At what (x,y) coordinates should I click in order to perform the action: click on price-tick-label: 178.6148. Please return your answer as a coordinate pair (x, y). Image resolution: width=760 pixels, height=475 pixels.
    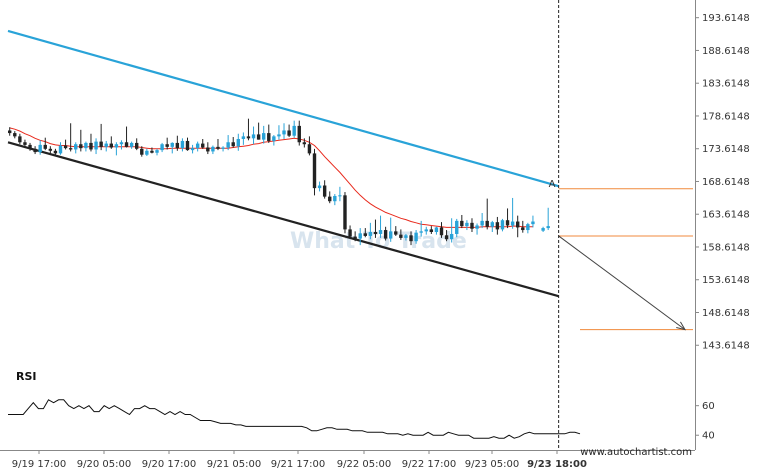
    Looking at the image, I should click on (726, 116).